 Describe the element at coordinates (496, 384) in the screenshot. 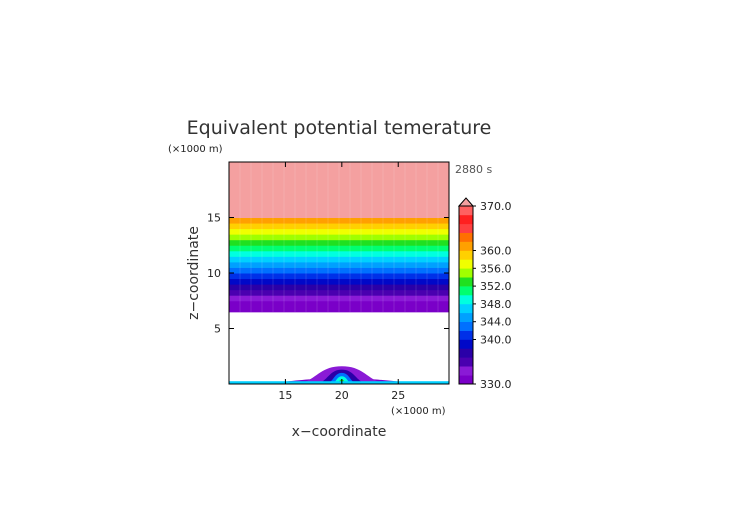

I see `colorbar-tick-label: 330.0` at that location.